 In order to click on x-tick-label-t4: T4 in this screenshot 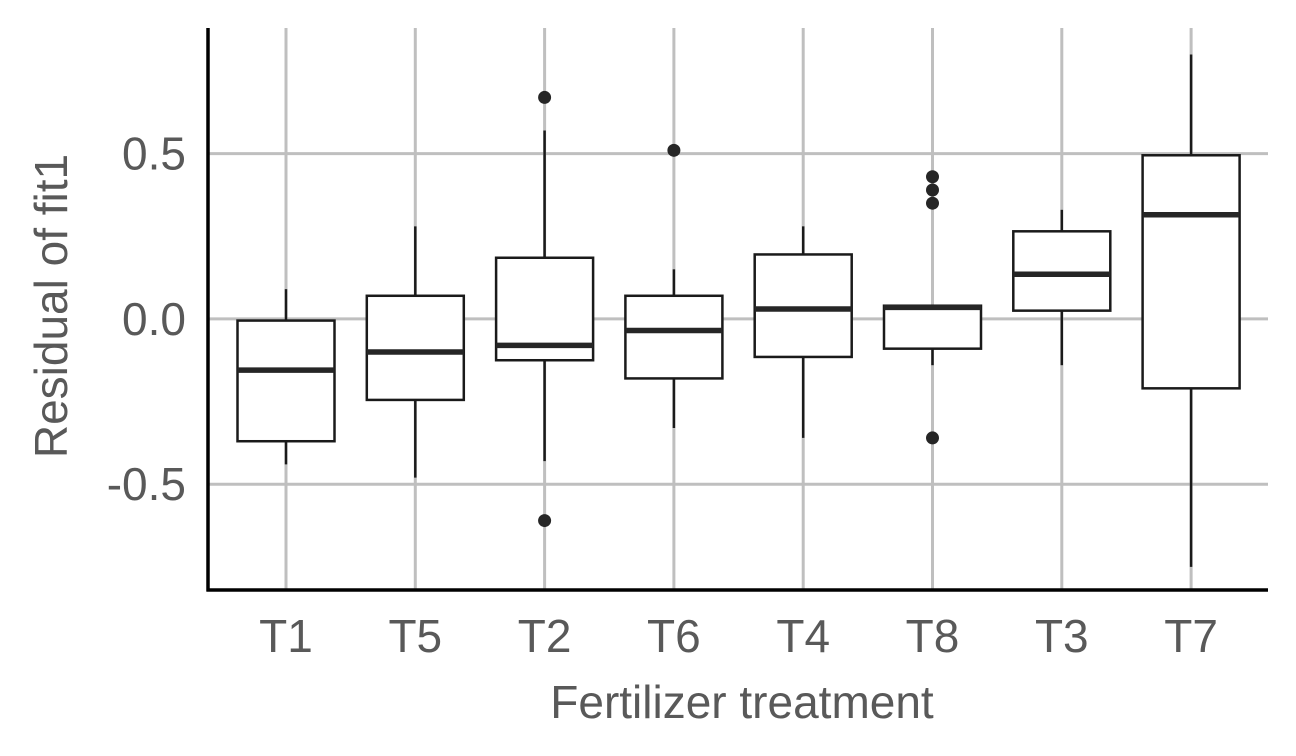, I will do `click(803, 636)`.